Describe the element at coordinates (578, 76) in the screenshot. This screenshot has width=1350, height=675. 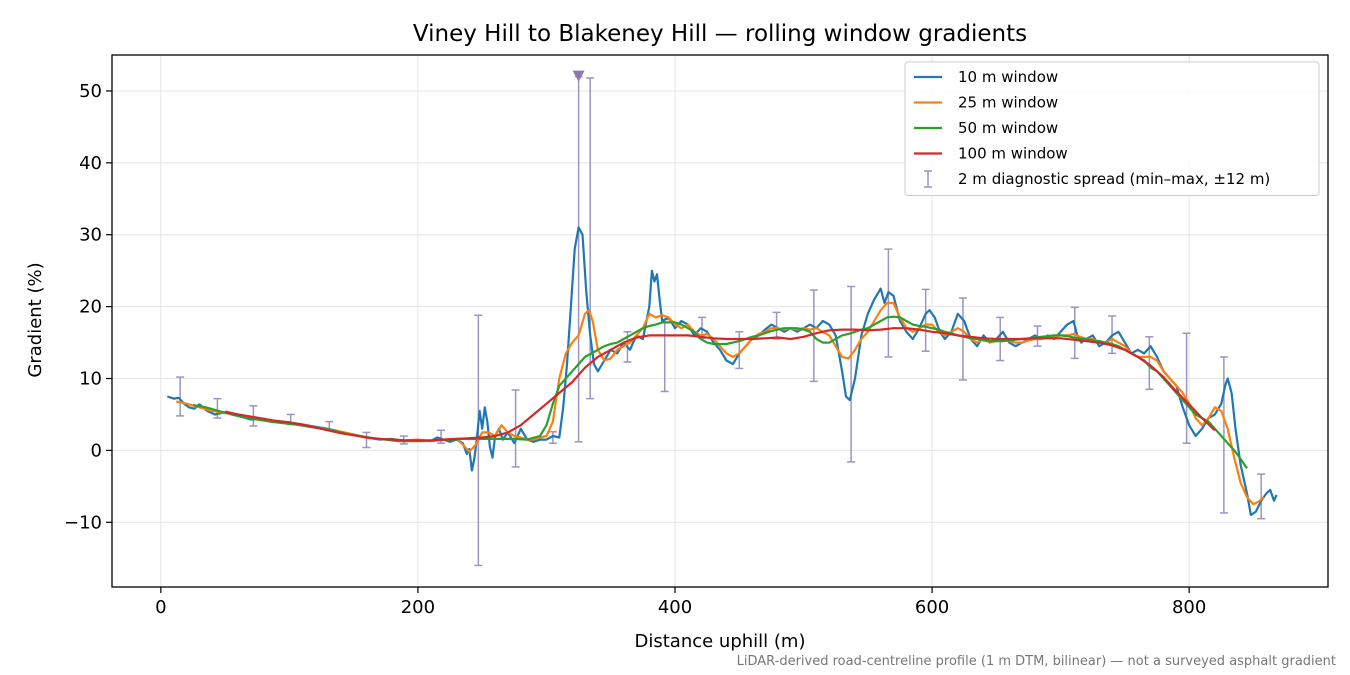
I see `clipped-marker` at that location.